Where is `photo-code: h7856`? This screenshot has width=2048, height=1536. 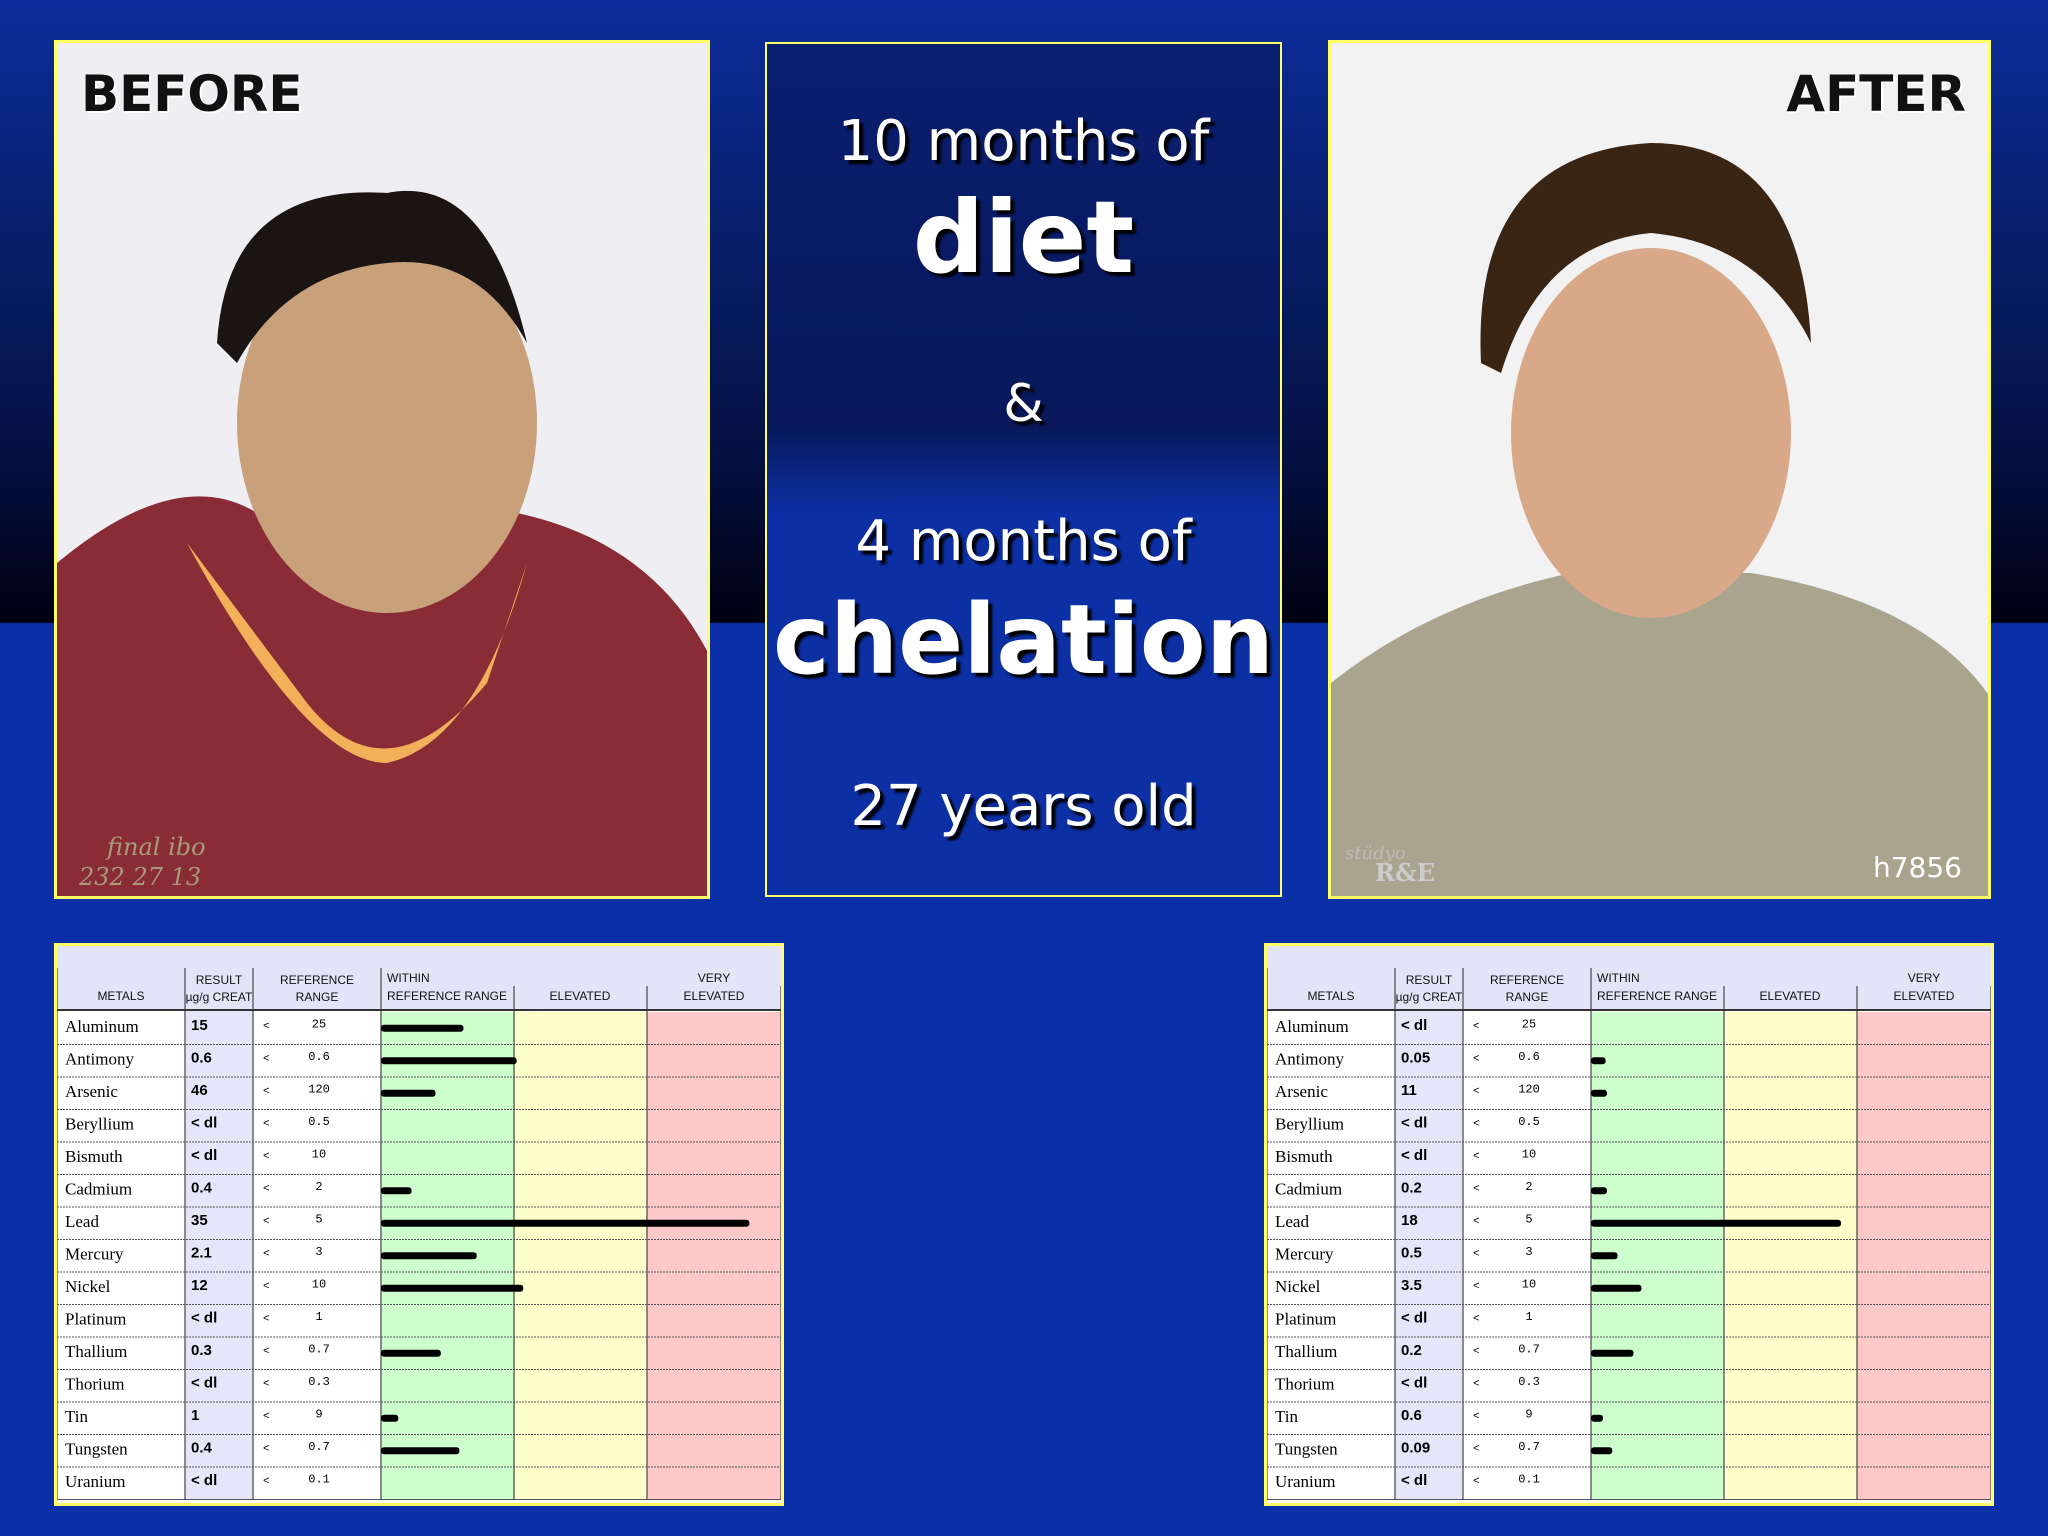
photo-code: h7856 is located at coordinates (1917, 867).